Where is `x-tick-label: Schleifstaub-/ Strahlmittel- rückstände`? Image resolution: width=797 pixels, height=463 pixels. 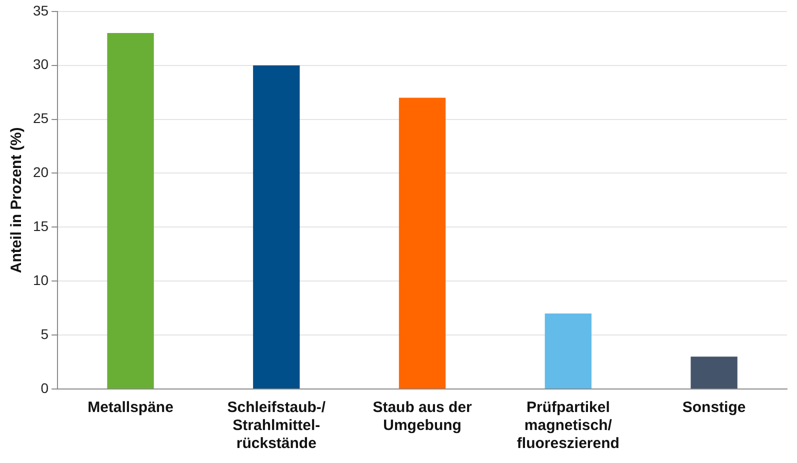 x-tick-label: Schleifstaub-/ Strahlmittel- rückstände is located at coordinates (276, 425).